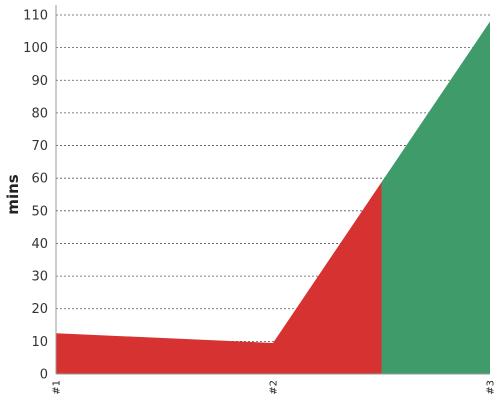  What do you see at coordinates (39, 342) in the screenshot?
I see `y-tick-label: 10` at bounding box center [39, 342].